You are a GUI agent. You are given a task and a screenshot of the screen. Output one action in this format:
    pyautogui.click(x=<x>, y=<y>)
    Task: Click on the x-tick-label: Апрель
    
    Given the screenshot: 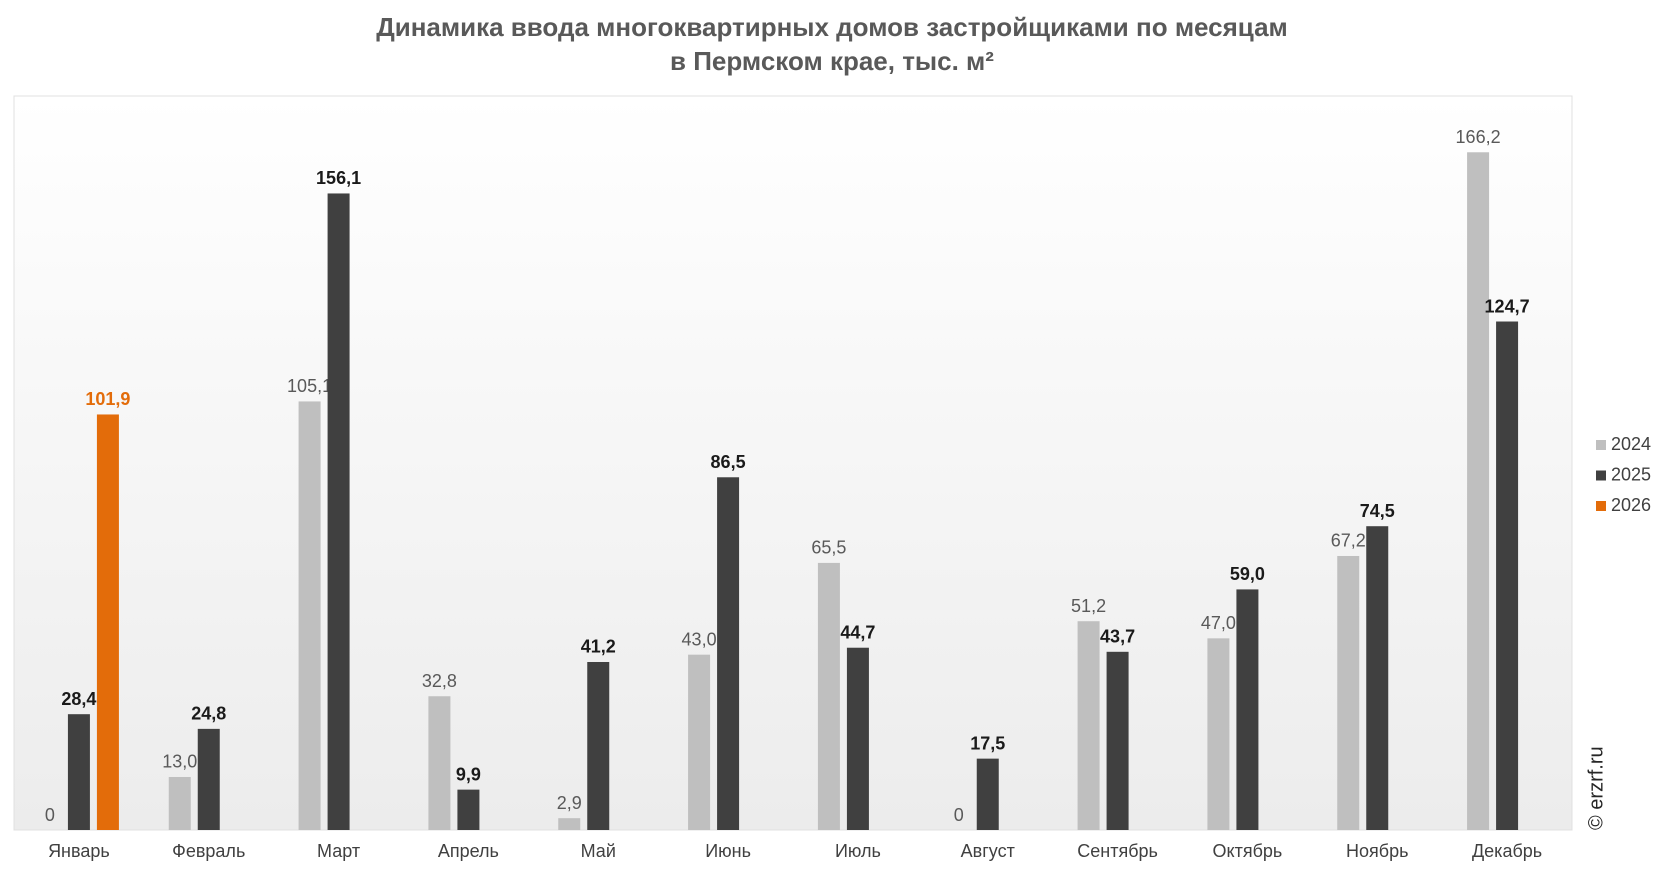 What is the action you would take?
    pyautogui.click(x=468, y=851)
    